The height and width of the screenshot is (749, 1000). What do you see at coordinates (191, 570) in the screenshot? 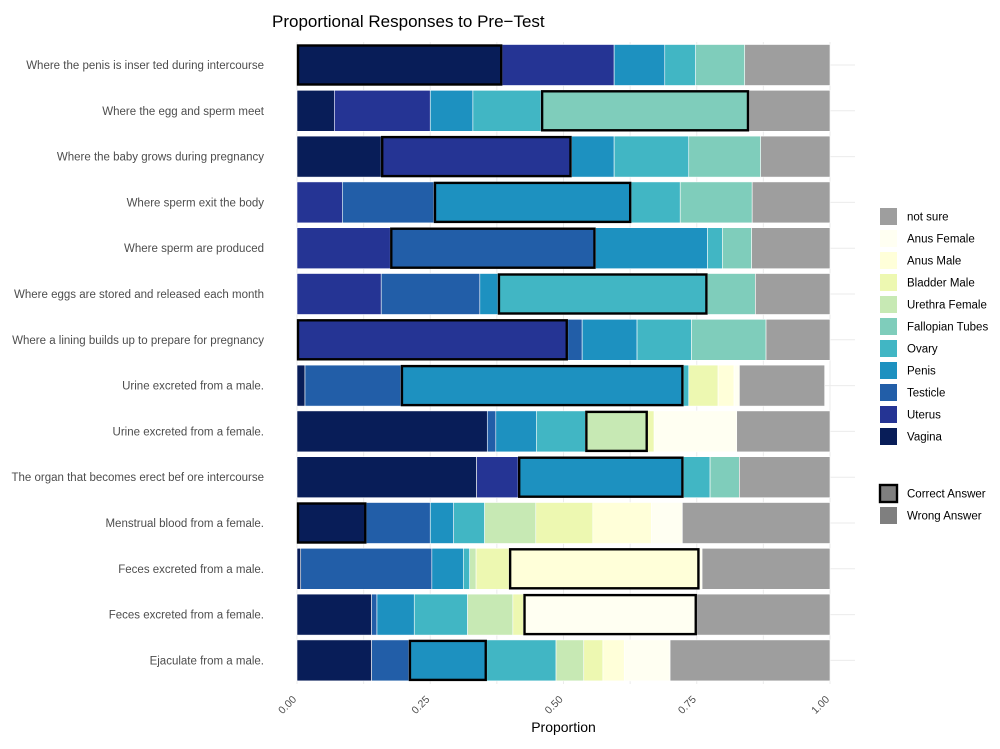
I see `category-label: Feces excreted from a male.` at bounding box center [191, 570].